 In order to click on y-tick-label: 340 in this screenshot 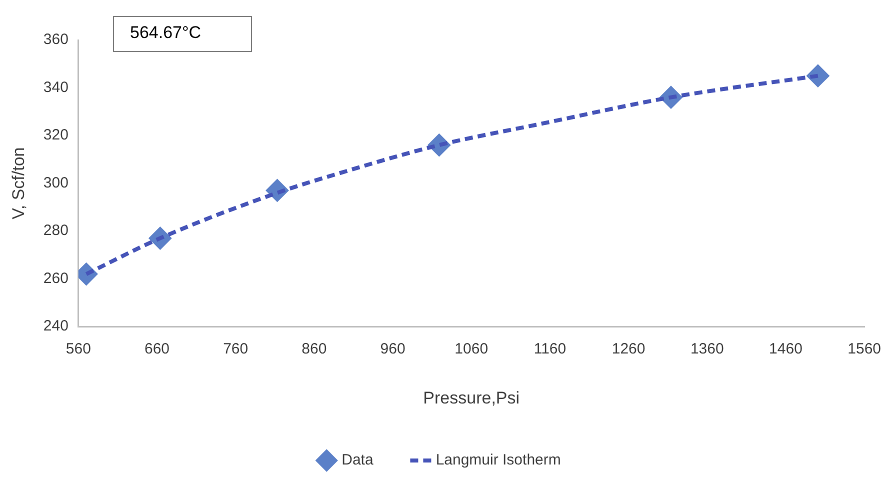, I will do `click(55, 87)`.